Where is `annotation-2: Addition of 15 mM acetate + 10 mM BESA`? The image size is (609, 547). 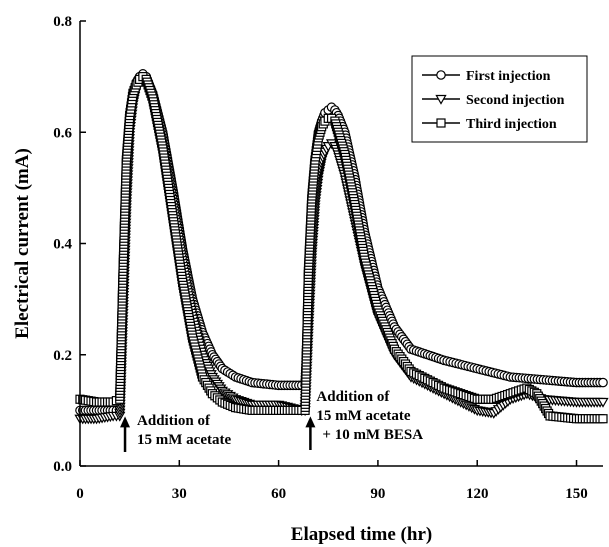
annotation-2: Addition of 15 mM acetate + 10 mM BESA is located at coordinates (364, 419).